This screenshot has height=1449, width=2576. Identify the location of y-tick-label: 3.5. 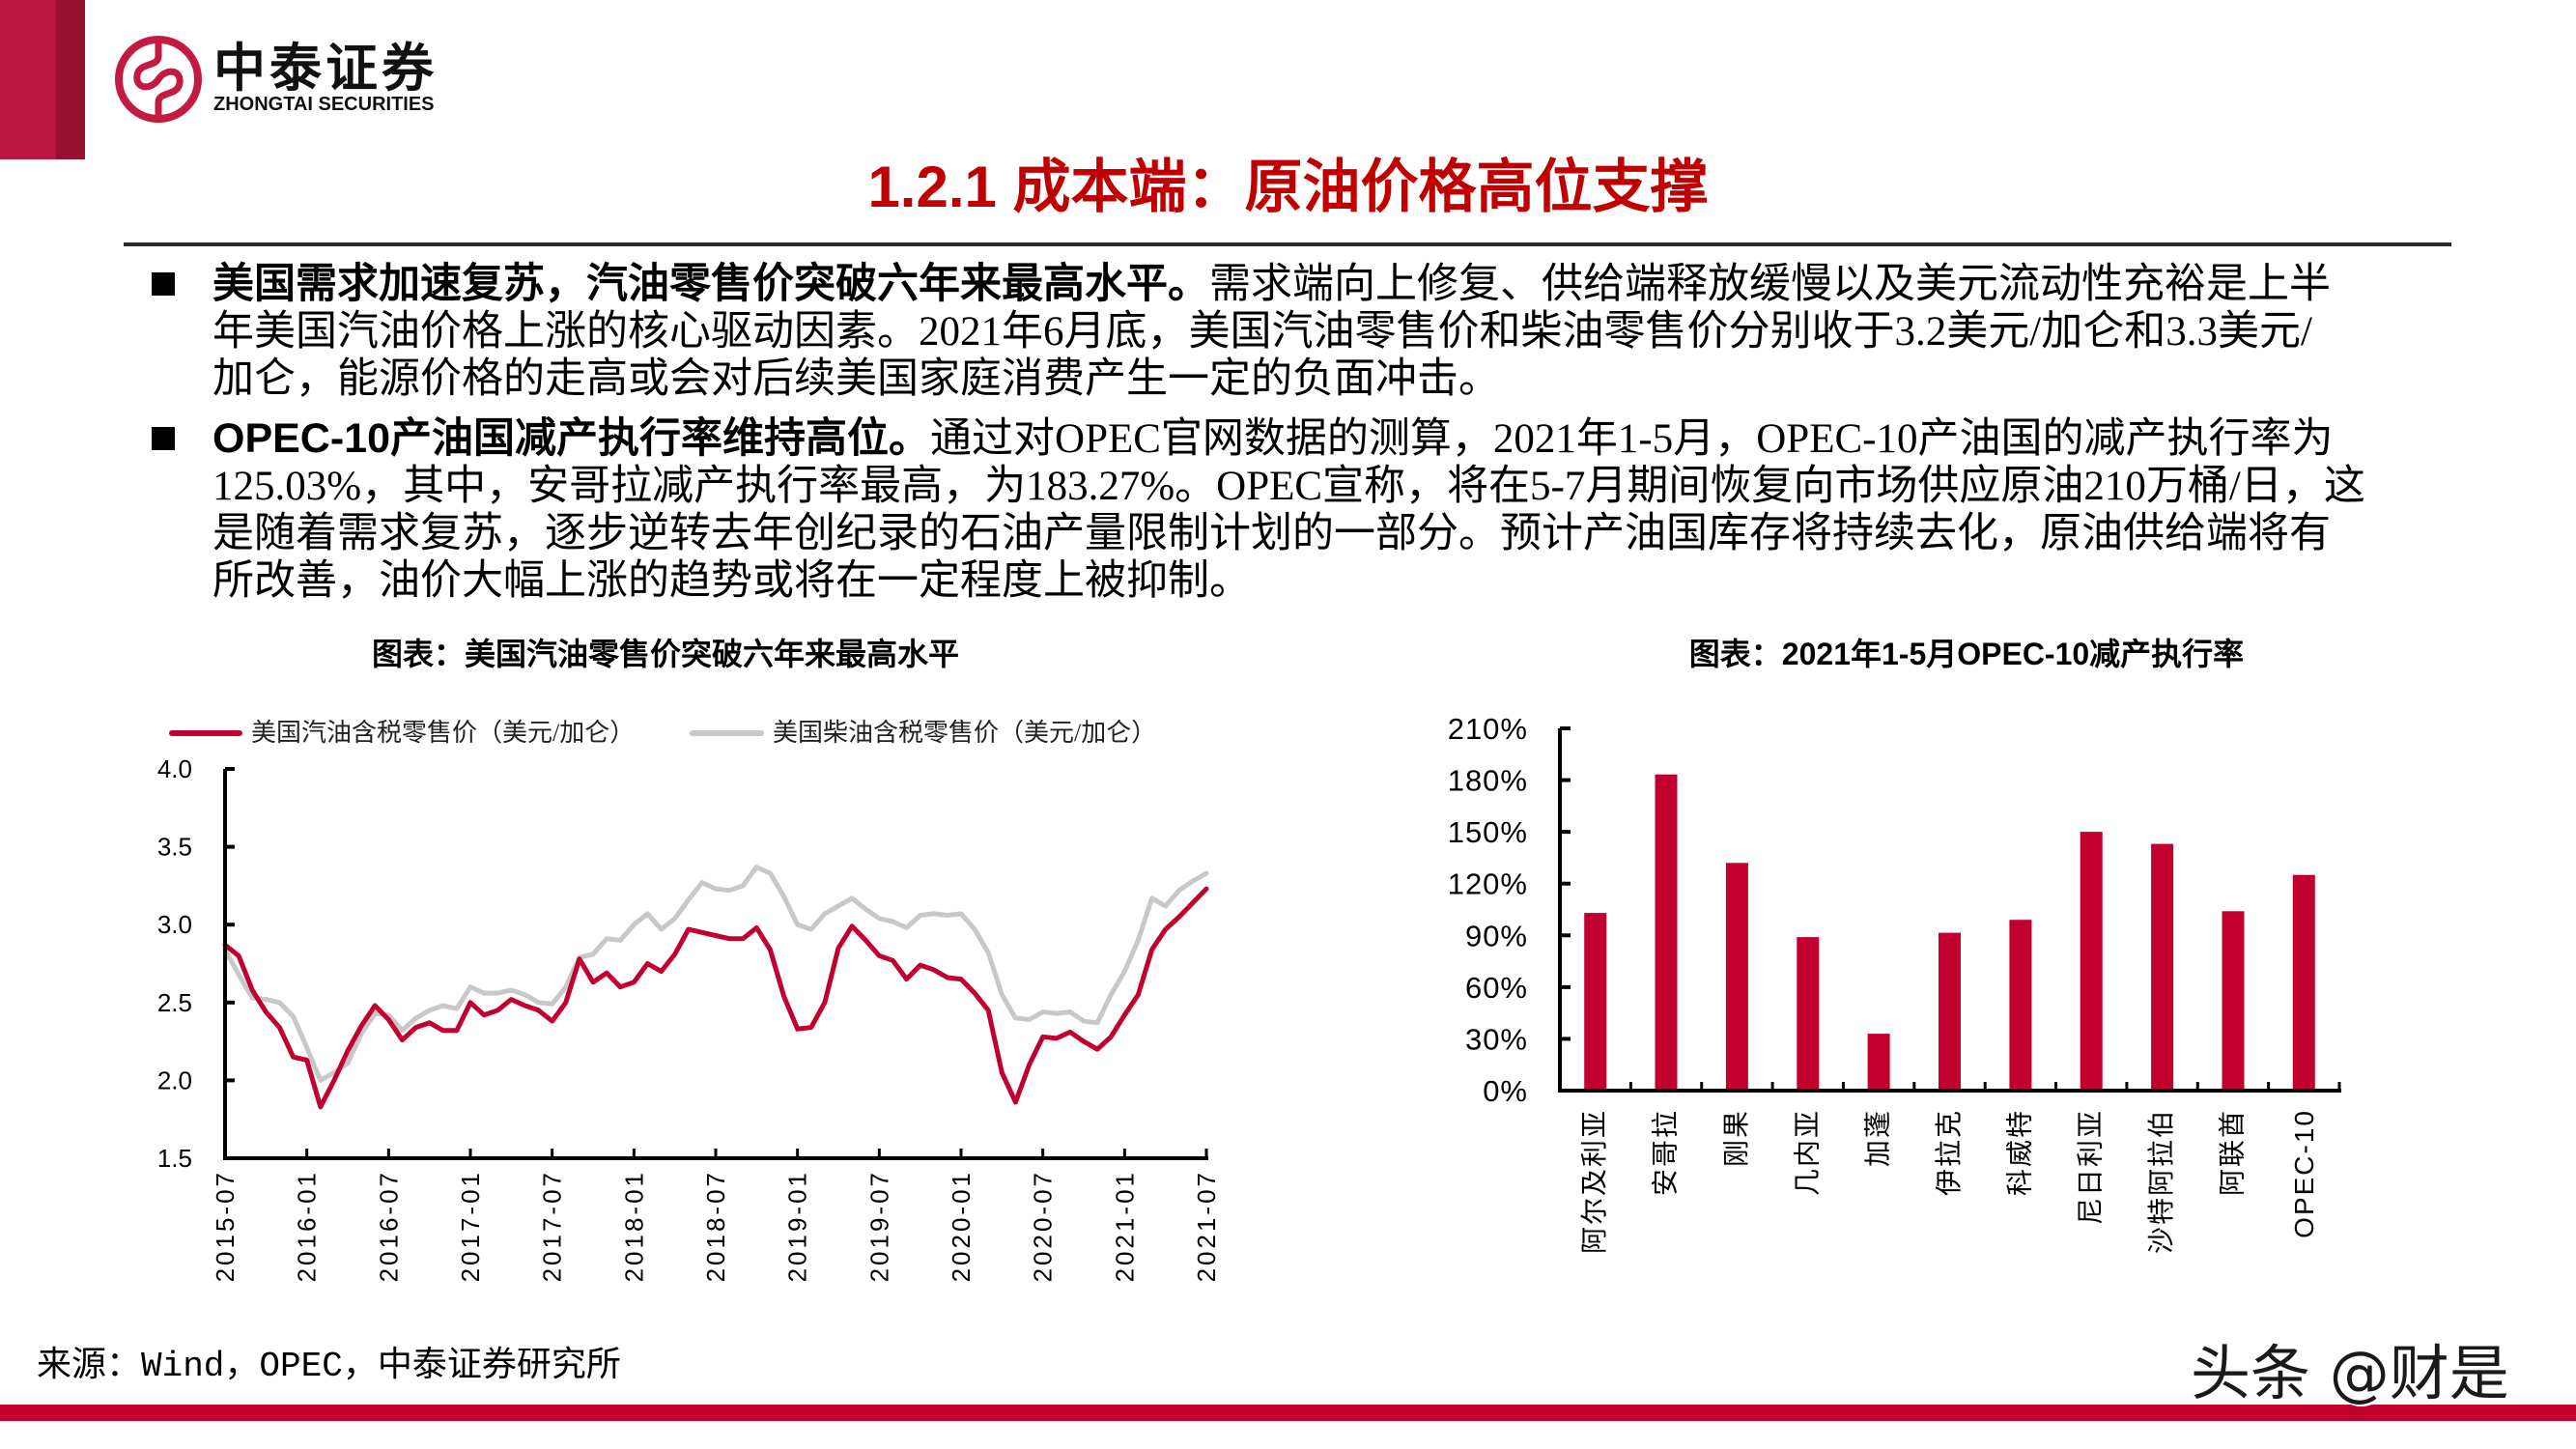
(174, 847).